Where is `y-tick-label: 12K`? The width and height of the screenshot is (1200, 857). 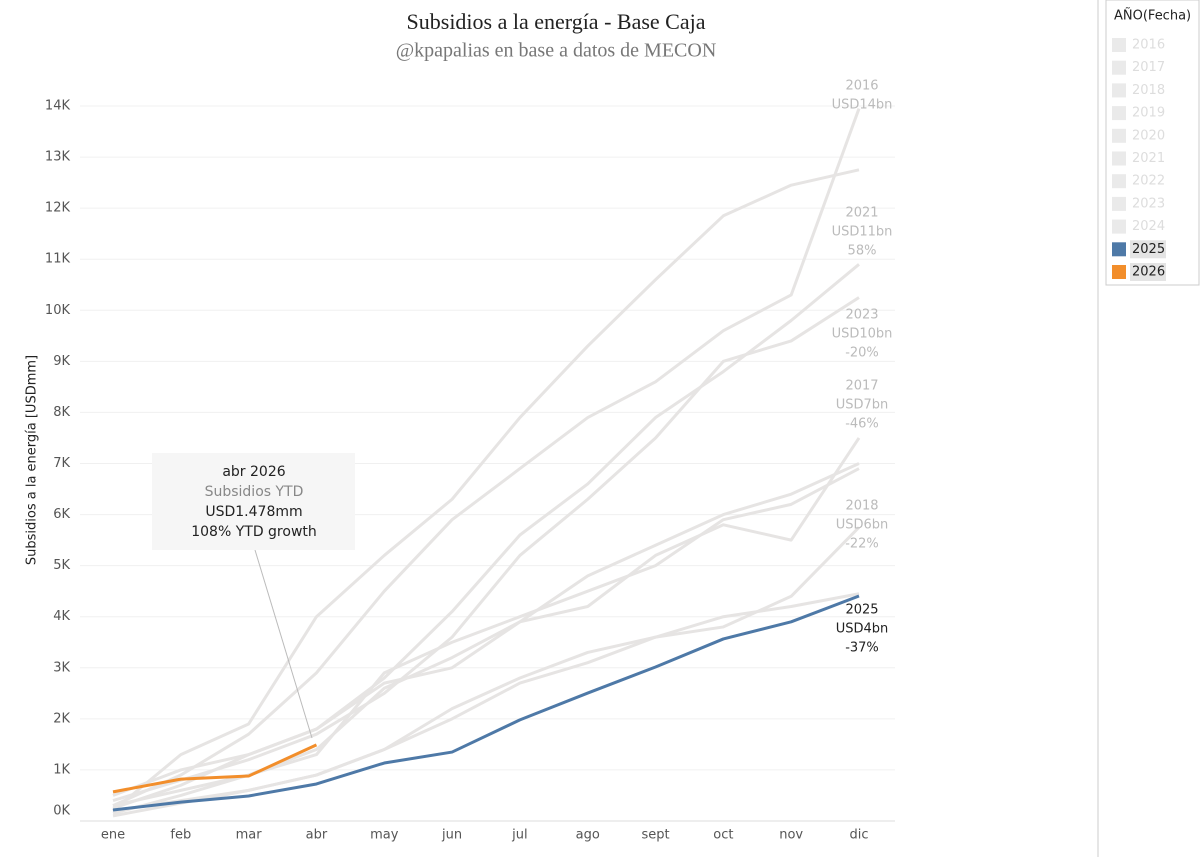 y-tick-label: 12K is located at coordinates (58, 208).